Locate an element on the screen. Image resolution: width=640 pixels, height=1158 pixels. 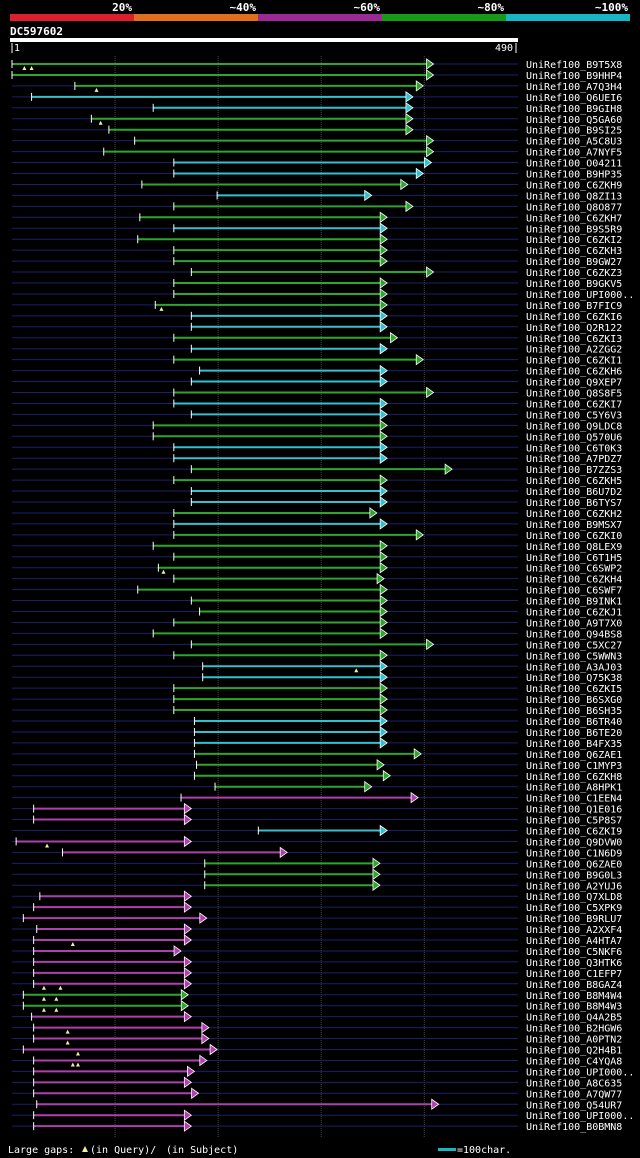
hit-row: UniRef100_A7QW77 is located at coordinates (317, 1093).